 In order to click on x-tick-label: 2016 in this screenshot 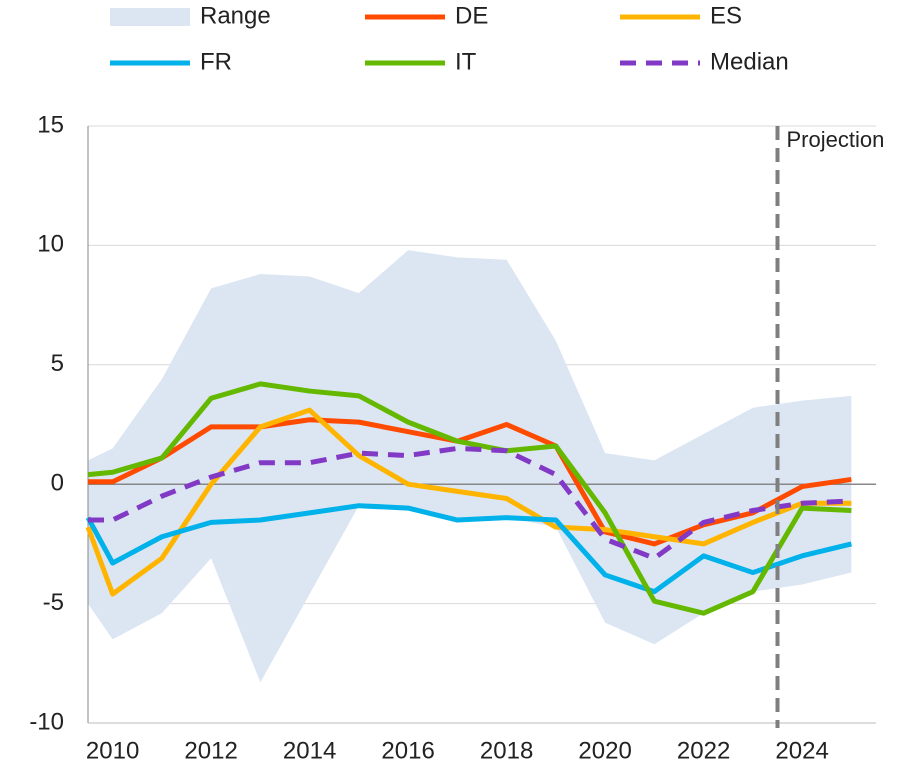, I will do `click(407, 750)`.